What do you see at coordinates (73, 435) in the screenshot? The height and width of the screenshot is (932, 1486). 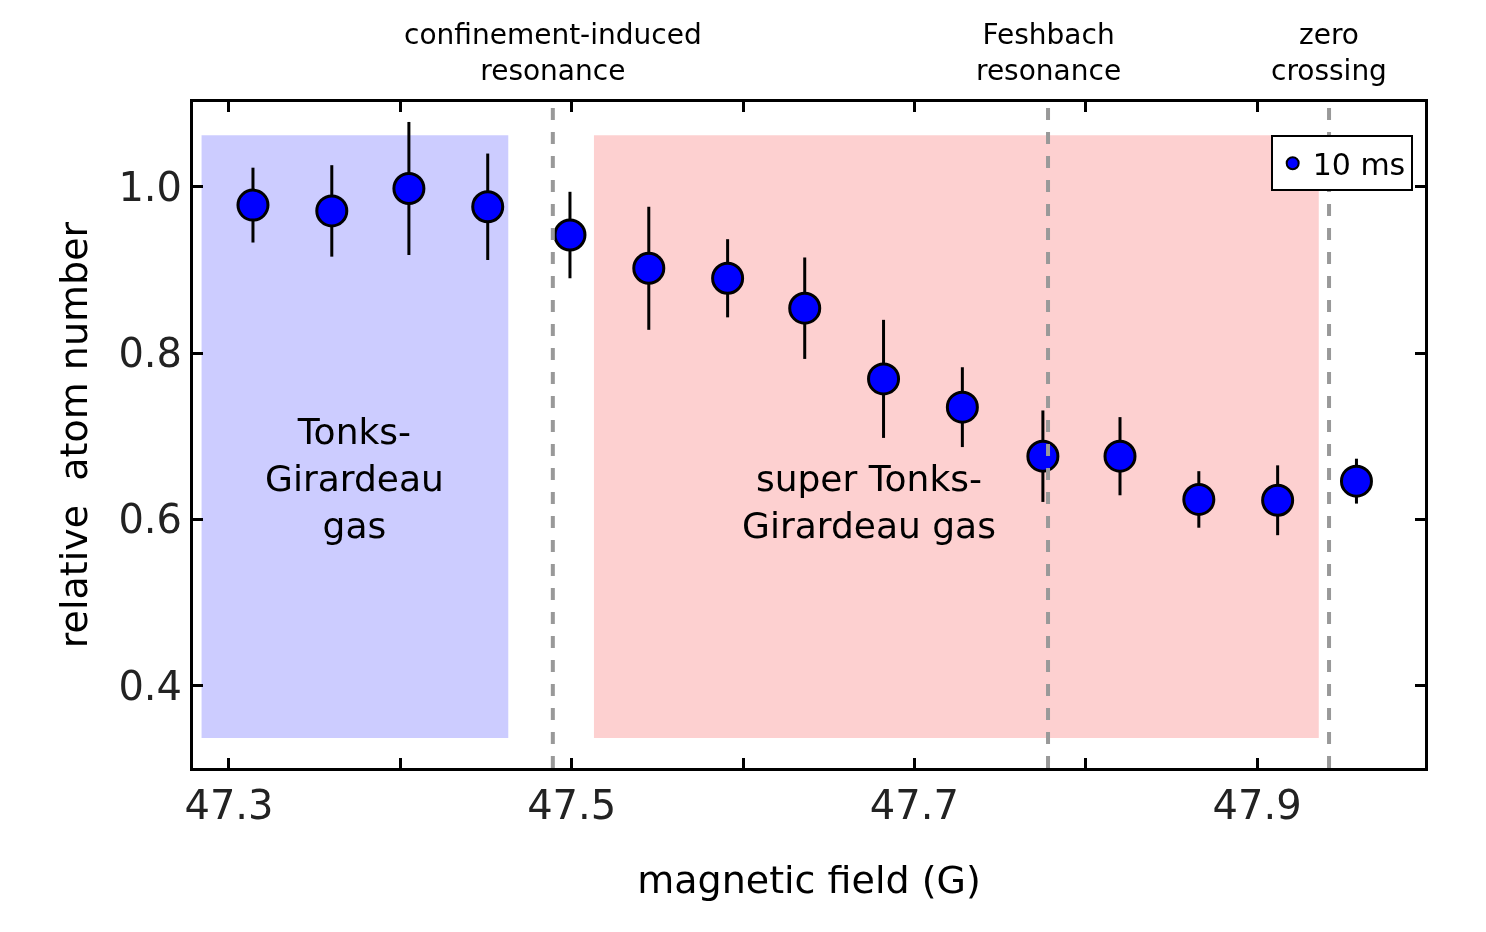 I see `y-axis-title: relative atom number` at bounding box center [73, 435].